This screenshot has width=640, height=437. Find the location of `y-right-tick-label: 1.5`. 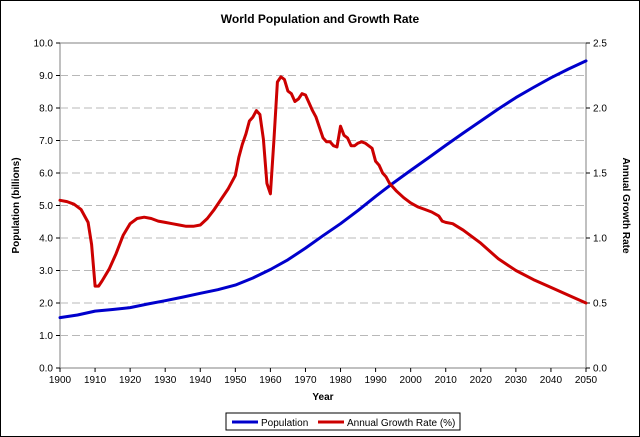

y-right-tick-label: 1.5 is located at coordinates (600, 174).